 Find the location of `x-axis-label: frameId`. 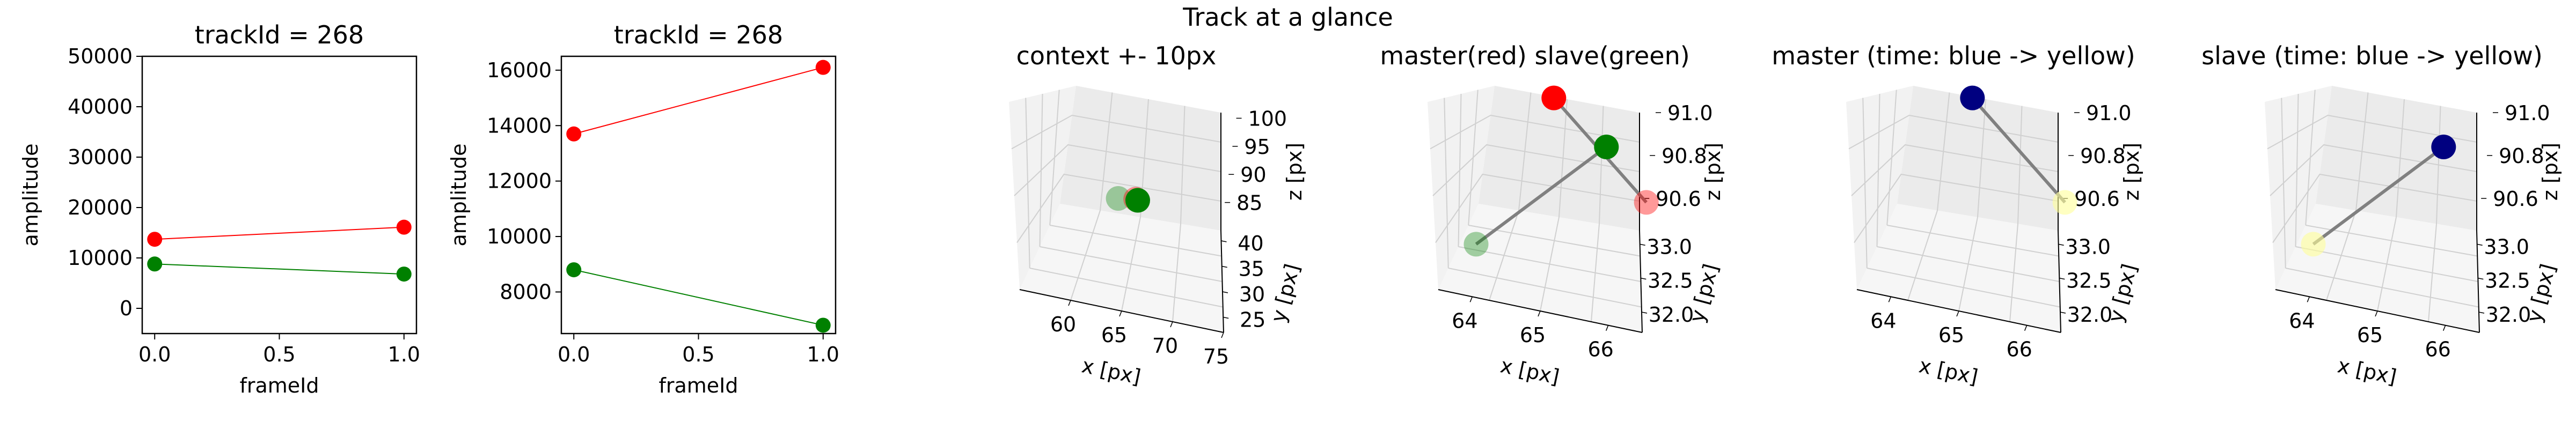

x-axis-label: frameId is located at coordinates (279, 385).